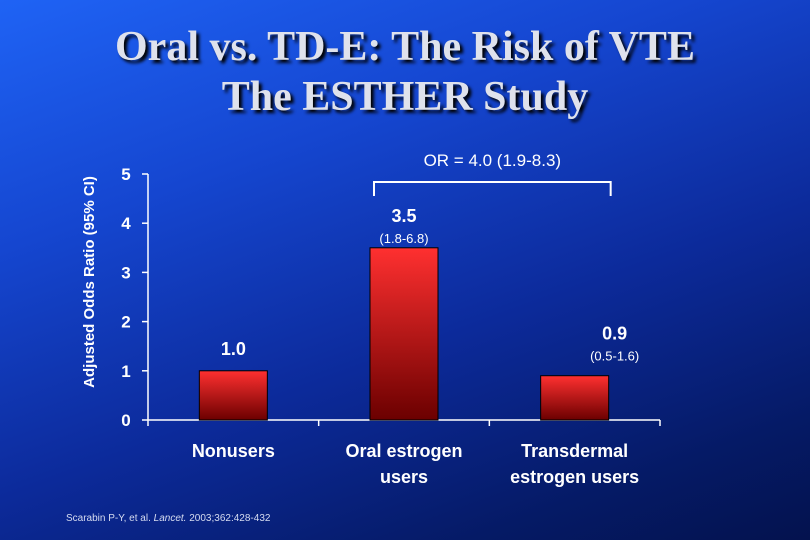  What do you see at coordinates (233, 451) in the screenshot?
I see `x-category-label: Nonusers` at bounding box center [233, 451].